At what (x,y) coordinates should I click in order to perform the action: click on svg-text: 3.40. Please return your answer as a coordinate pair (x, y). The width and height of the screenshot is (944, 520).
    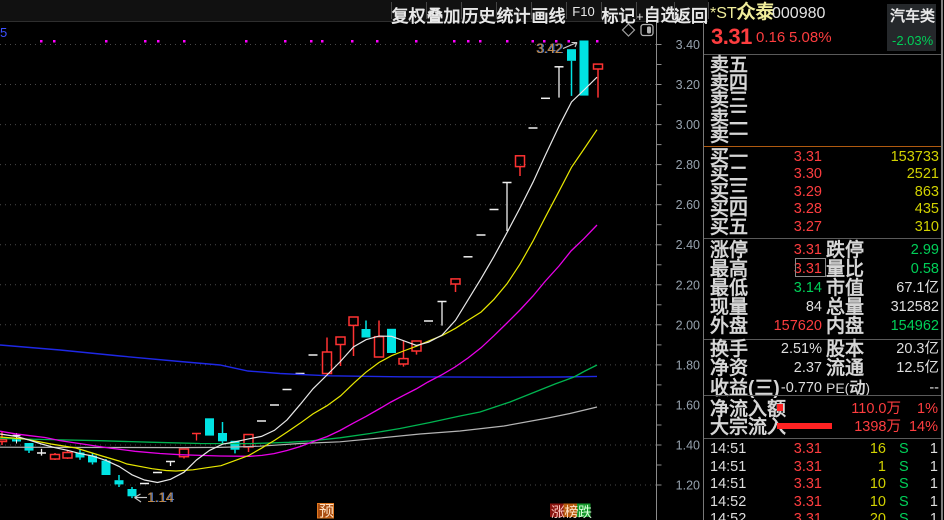
    Looking at the image, I should click on (688, 45).